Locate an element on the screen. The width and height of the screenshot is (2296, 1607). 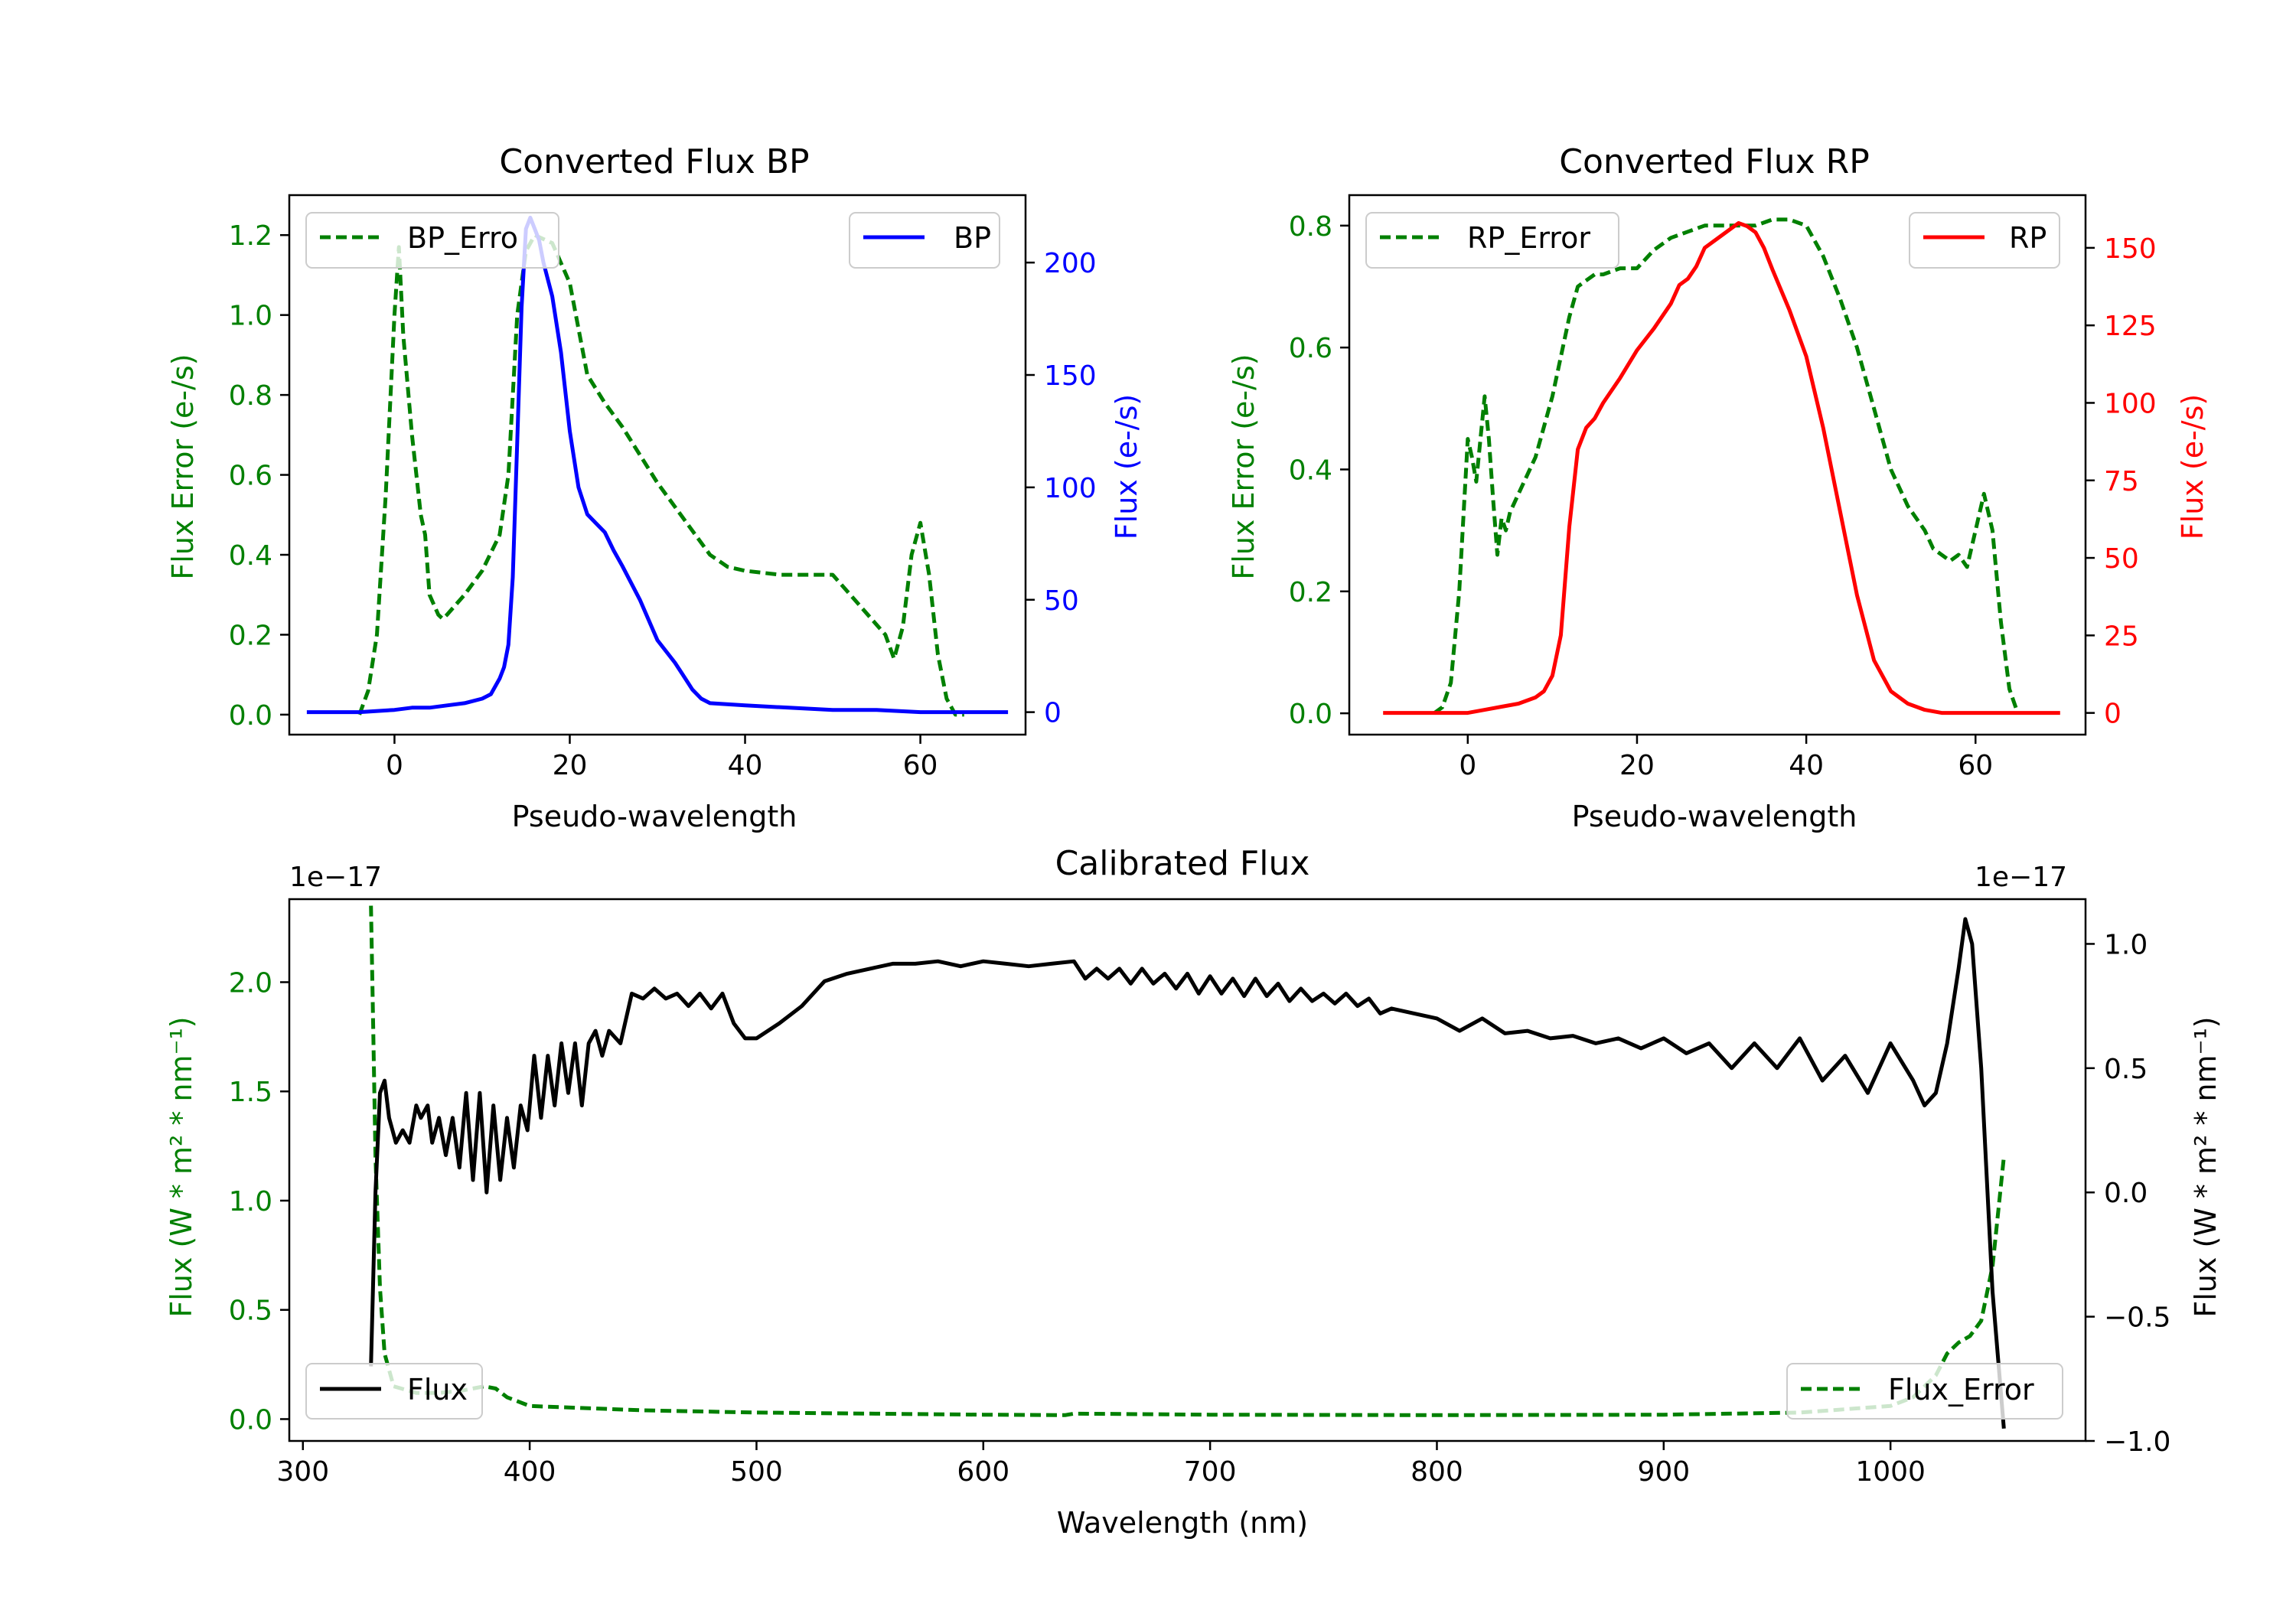
bp-series-line-bp-error is located at coordinates (660, 475).